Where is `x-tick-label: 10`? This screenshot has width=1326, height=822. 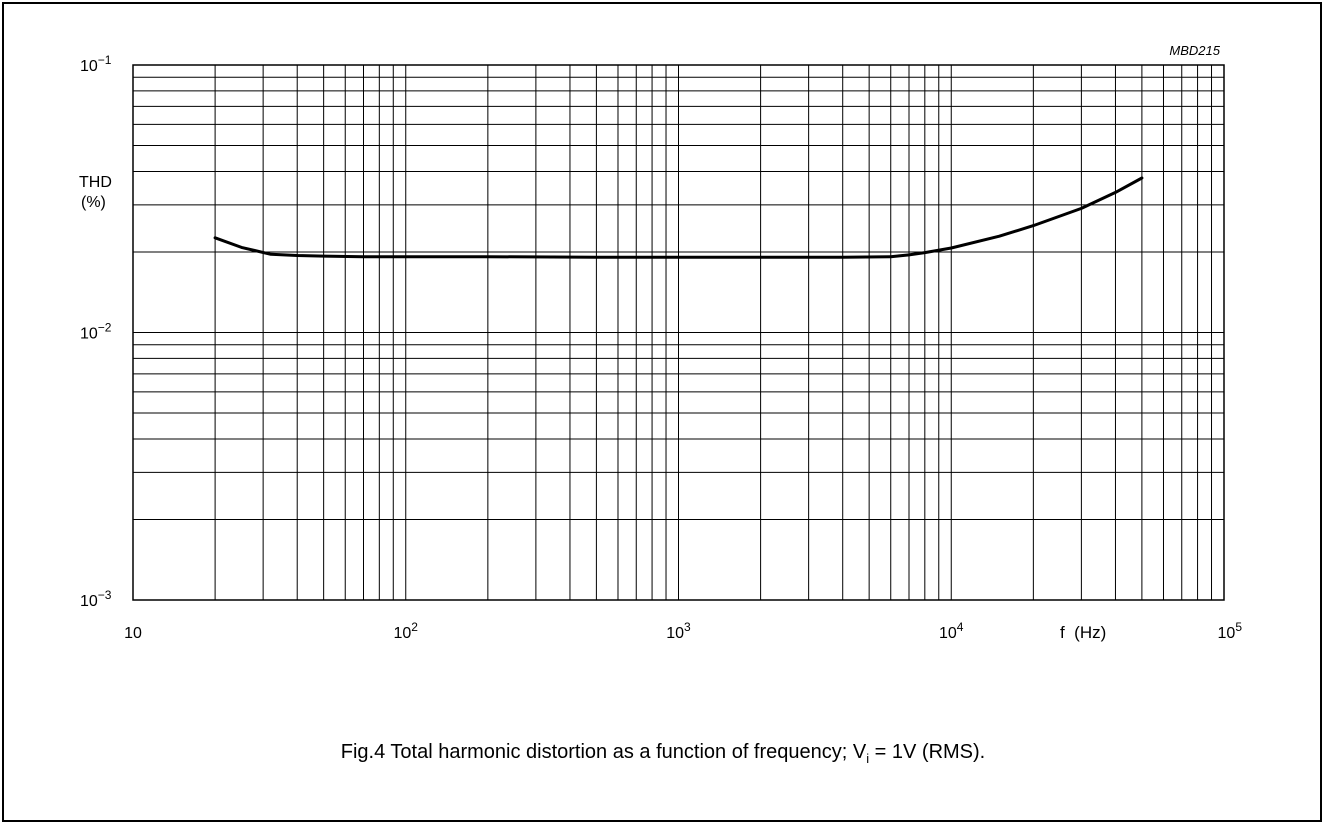
x-tick-label: 10 is located at coordinates (133, 633).